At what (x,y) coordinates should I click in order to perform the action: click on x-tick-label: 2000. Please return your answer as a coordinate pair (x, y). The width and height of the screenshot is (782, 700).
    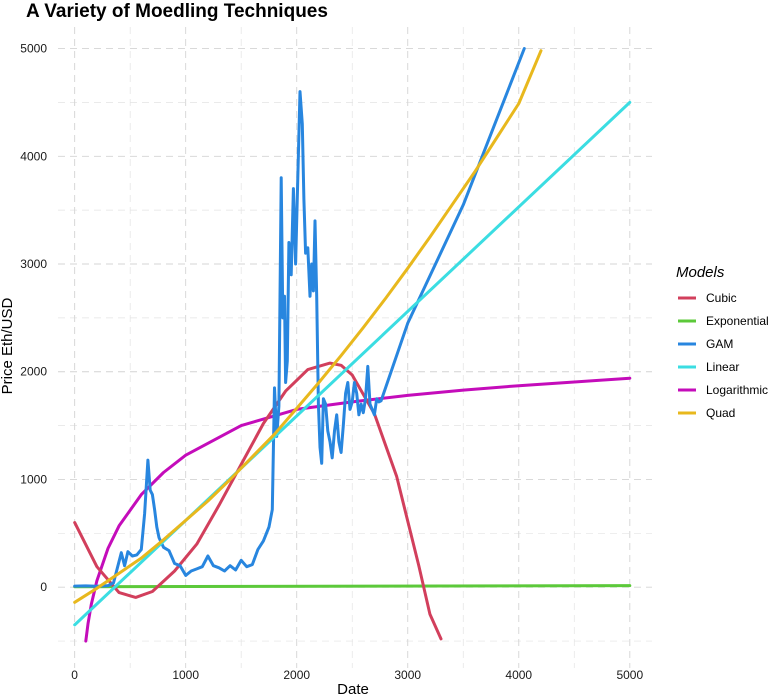
    Looking at the image, I should click on (296, 675).